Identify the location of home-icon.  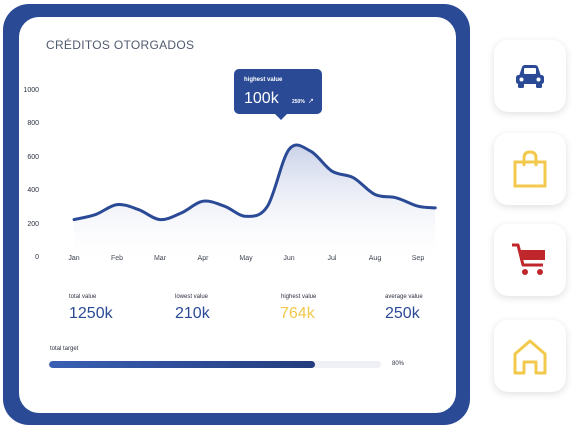
(530, 357).